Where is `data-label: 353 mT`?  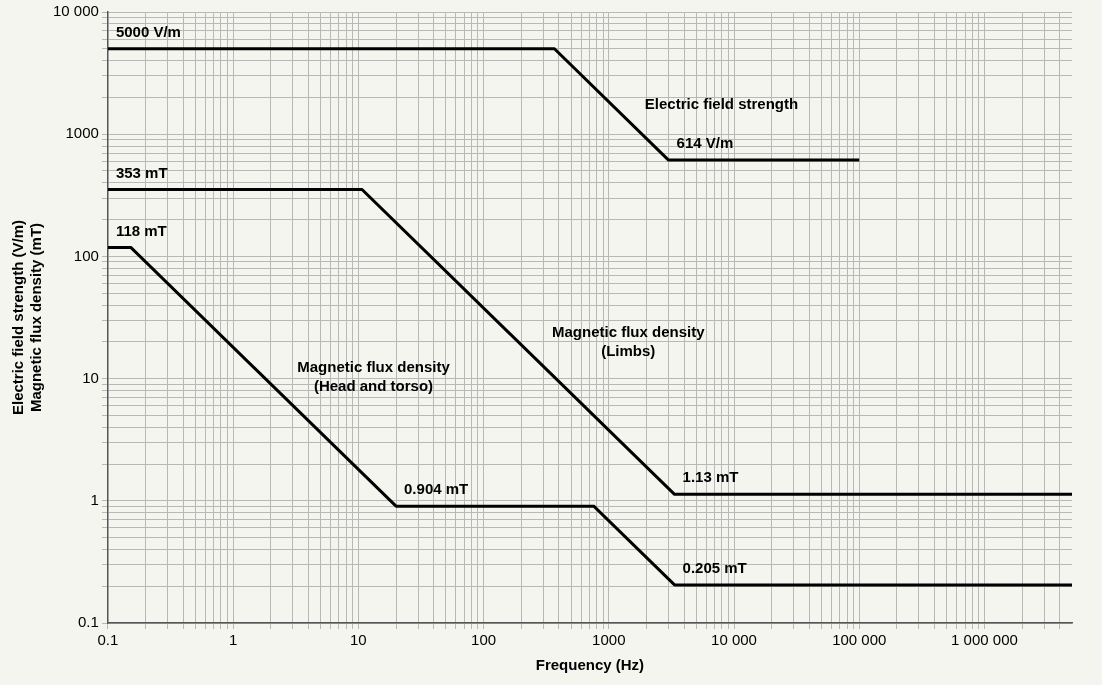
data-label: 353 mT is located at coordinates (141, 172).